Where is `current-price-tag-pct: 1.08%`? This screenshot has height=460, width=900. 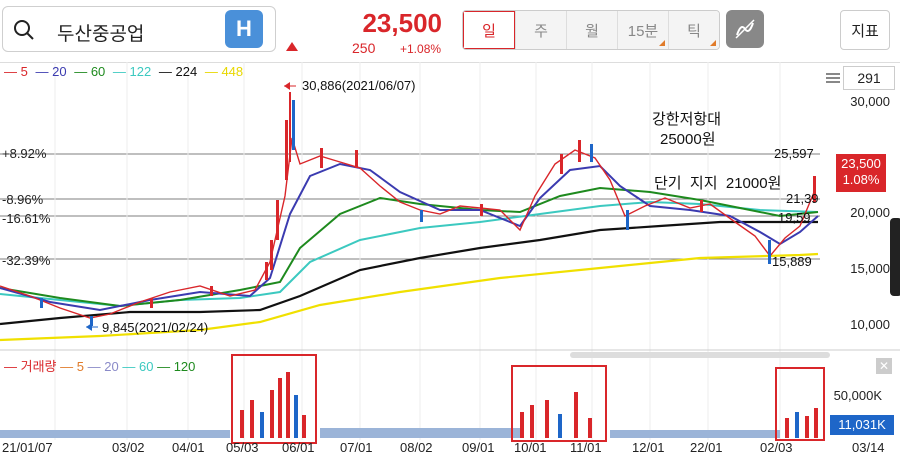 current-price-tag-pct: 1.08% is located at coordinates (861, 179).